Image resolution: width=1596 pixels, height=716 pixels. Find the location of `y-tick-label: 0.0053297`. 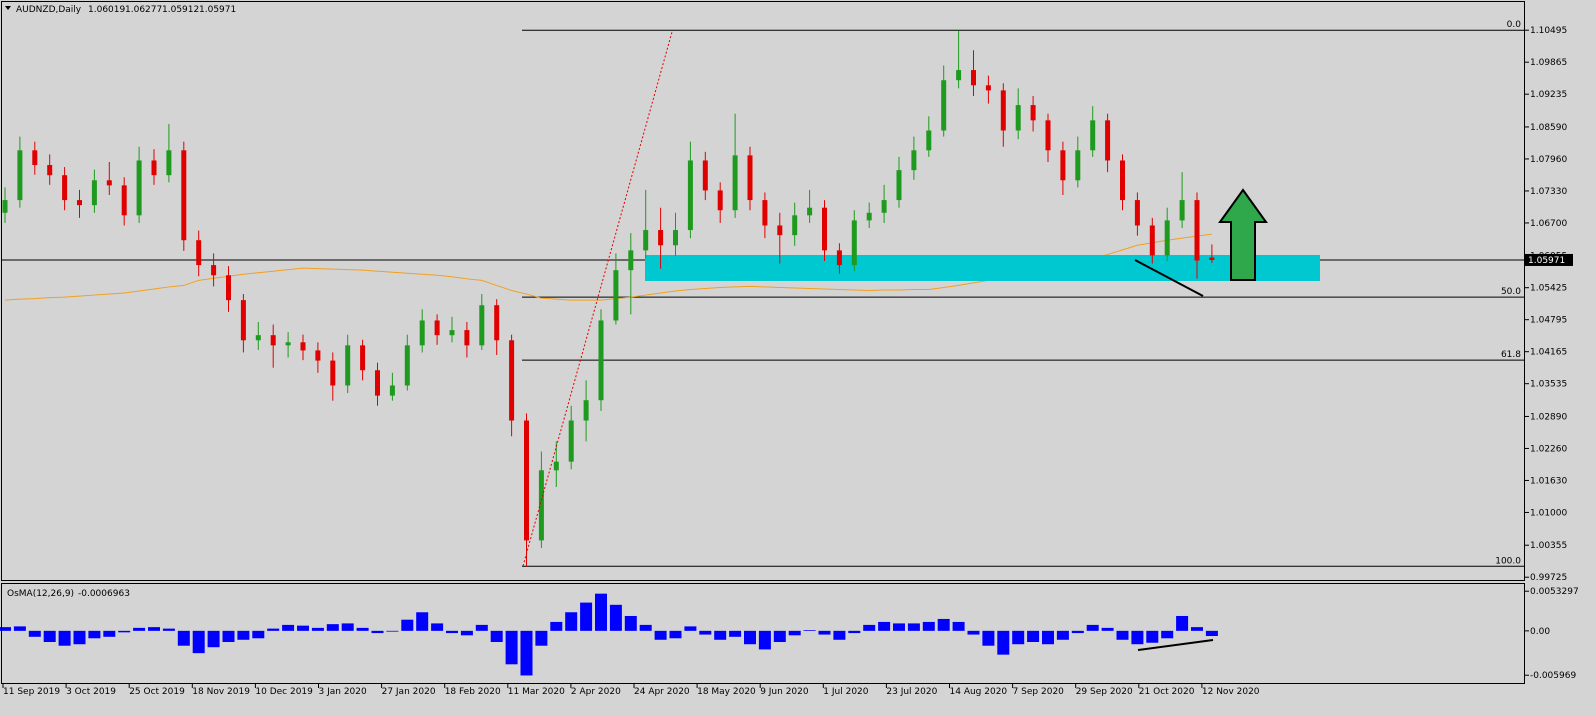

y-tick-label: 0.0053297 is located at coordinates (1554, 592).